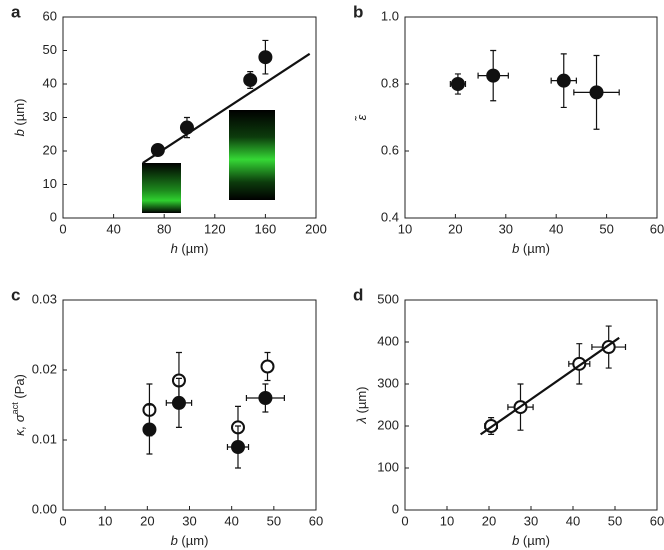 The width and height of the screenshot is (664, 550). I want to click on y-tick-label: 0.6, so click(390, 149).